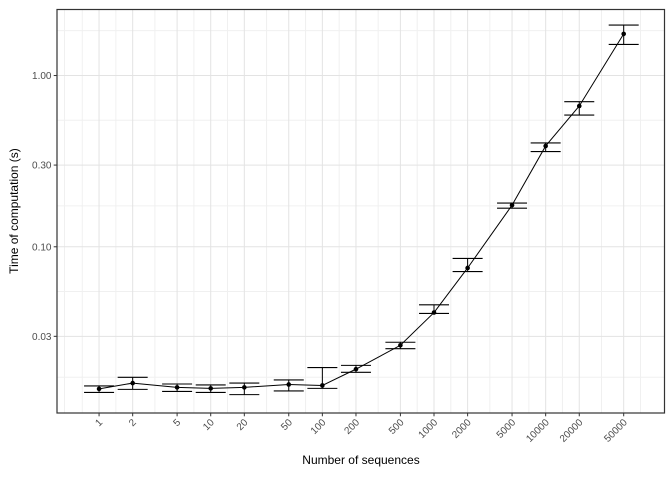  What do you see at coordinates (616, 431) in the screenshot?
I see `x-tick-label: 50000` at bounding box center [616, 431].